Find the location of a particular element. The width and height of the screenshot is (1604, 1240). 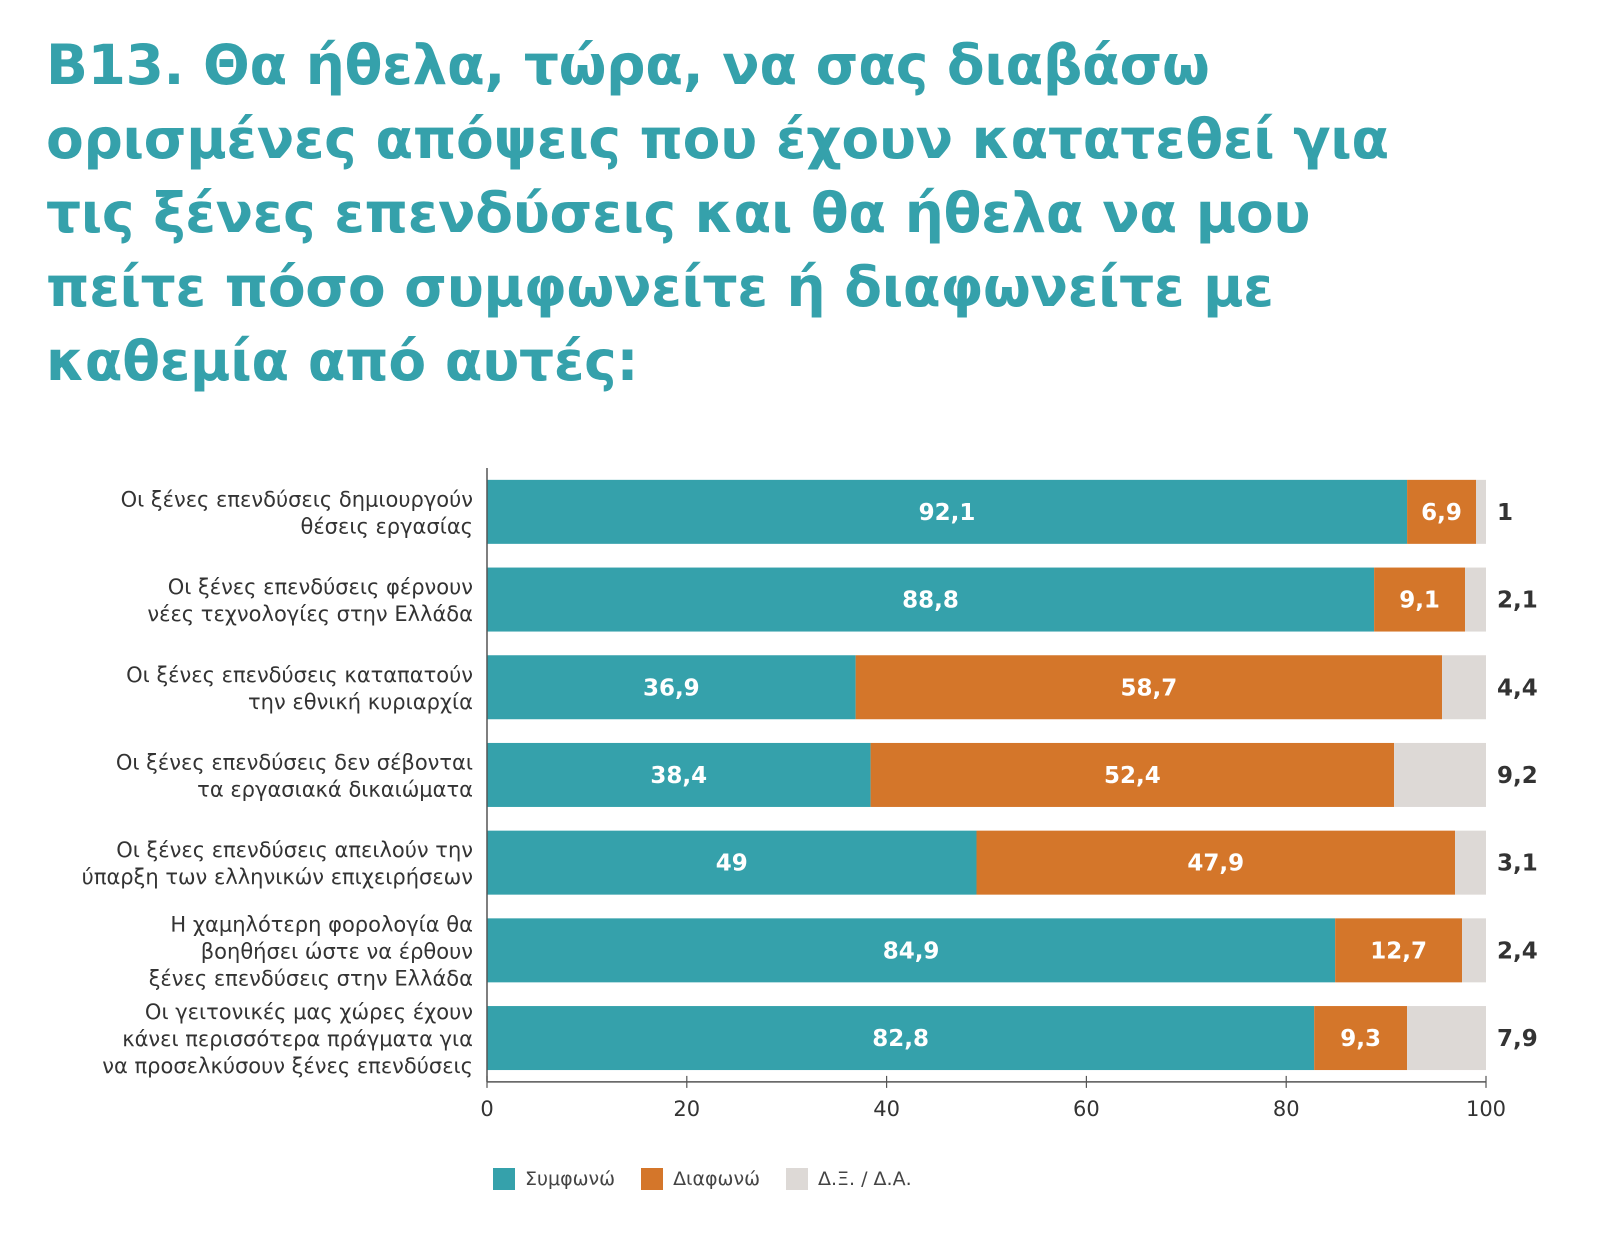

legend-item-disagree: Διαφωνώ is located at coordinates (700, 1179).